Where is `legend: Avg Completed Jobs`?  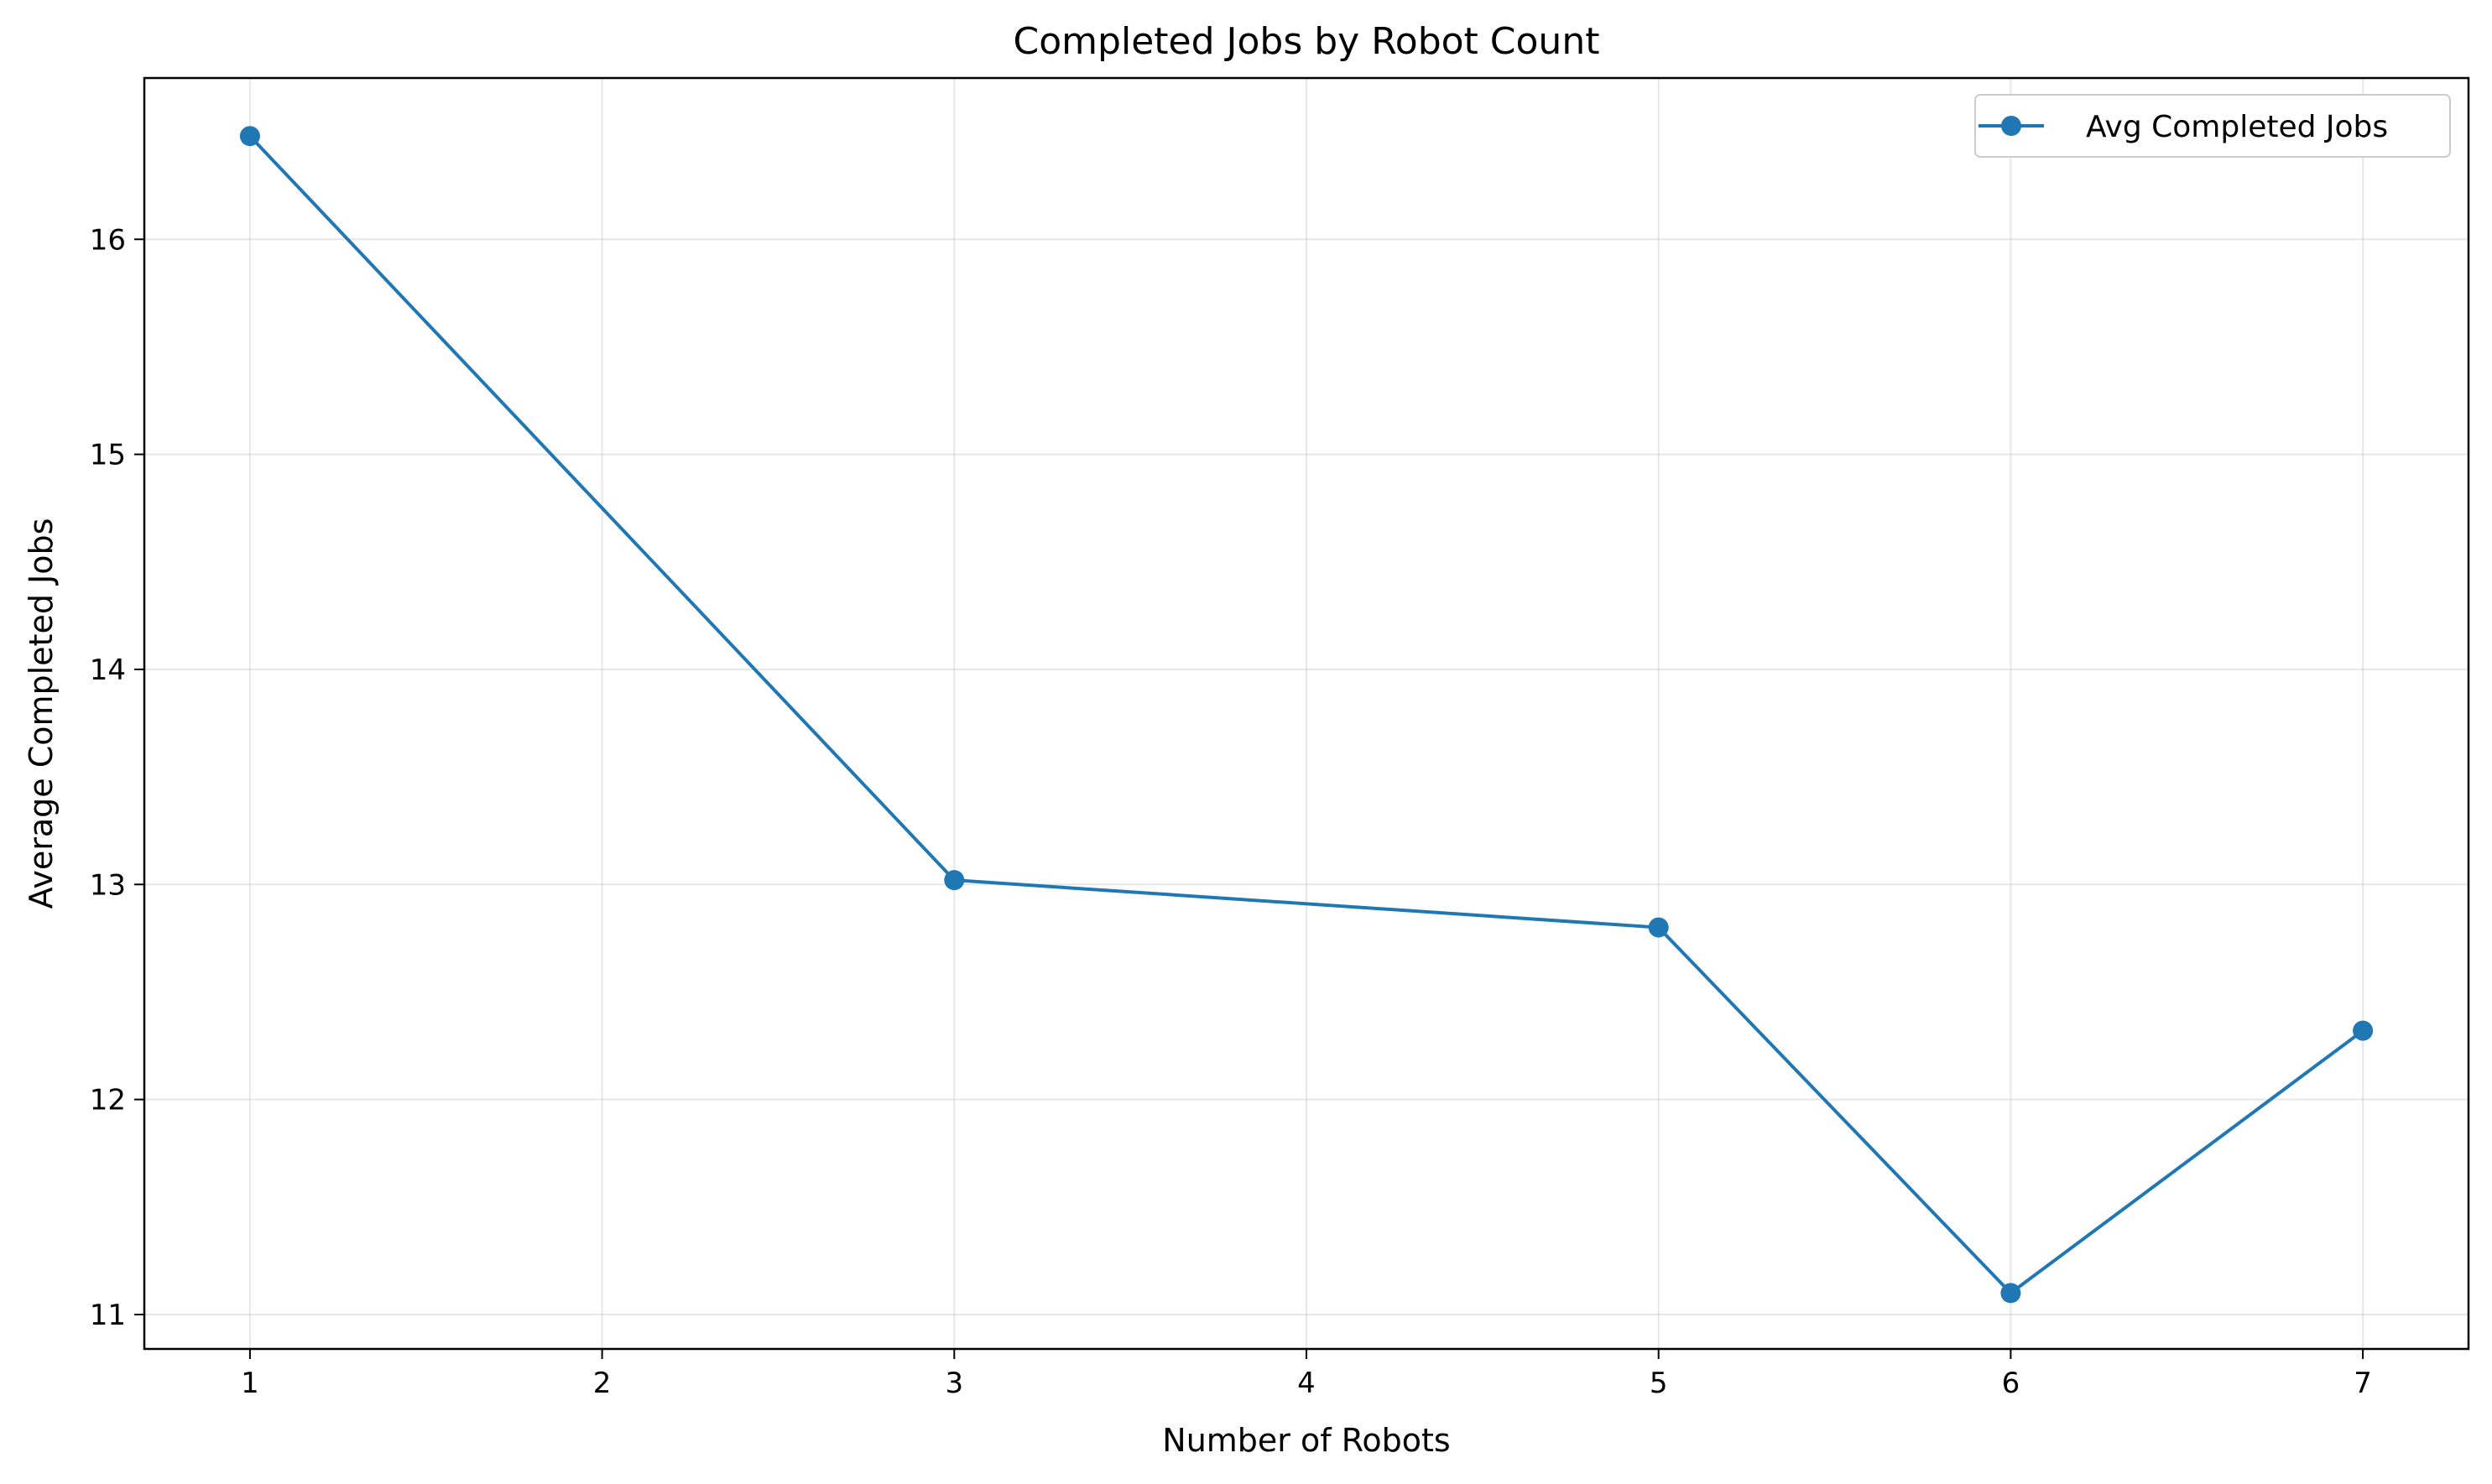 legend: Avg Completed Jobs is located at coordinates (2213, 126).